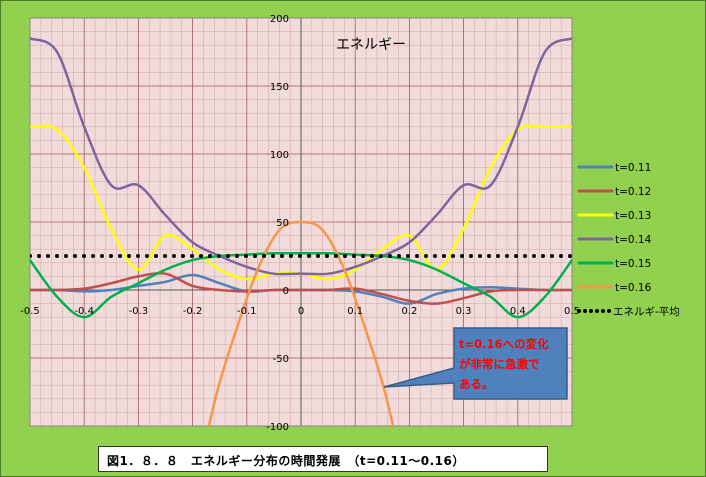 The width and height of the screenshot is (706, 477). What do you see at coordinates (633, 264) in the screenshot?
I see `legend-label-4: t=0.15` at bounding box center [633, 264].